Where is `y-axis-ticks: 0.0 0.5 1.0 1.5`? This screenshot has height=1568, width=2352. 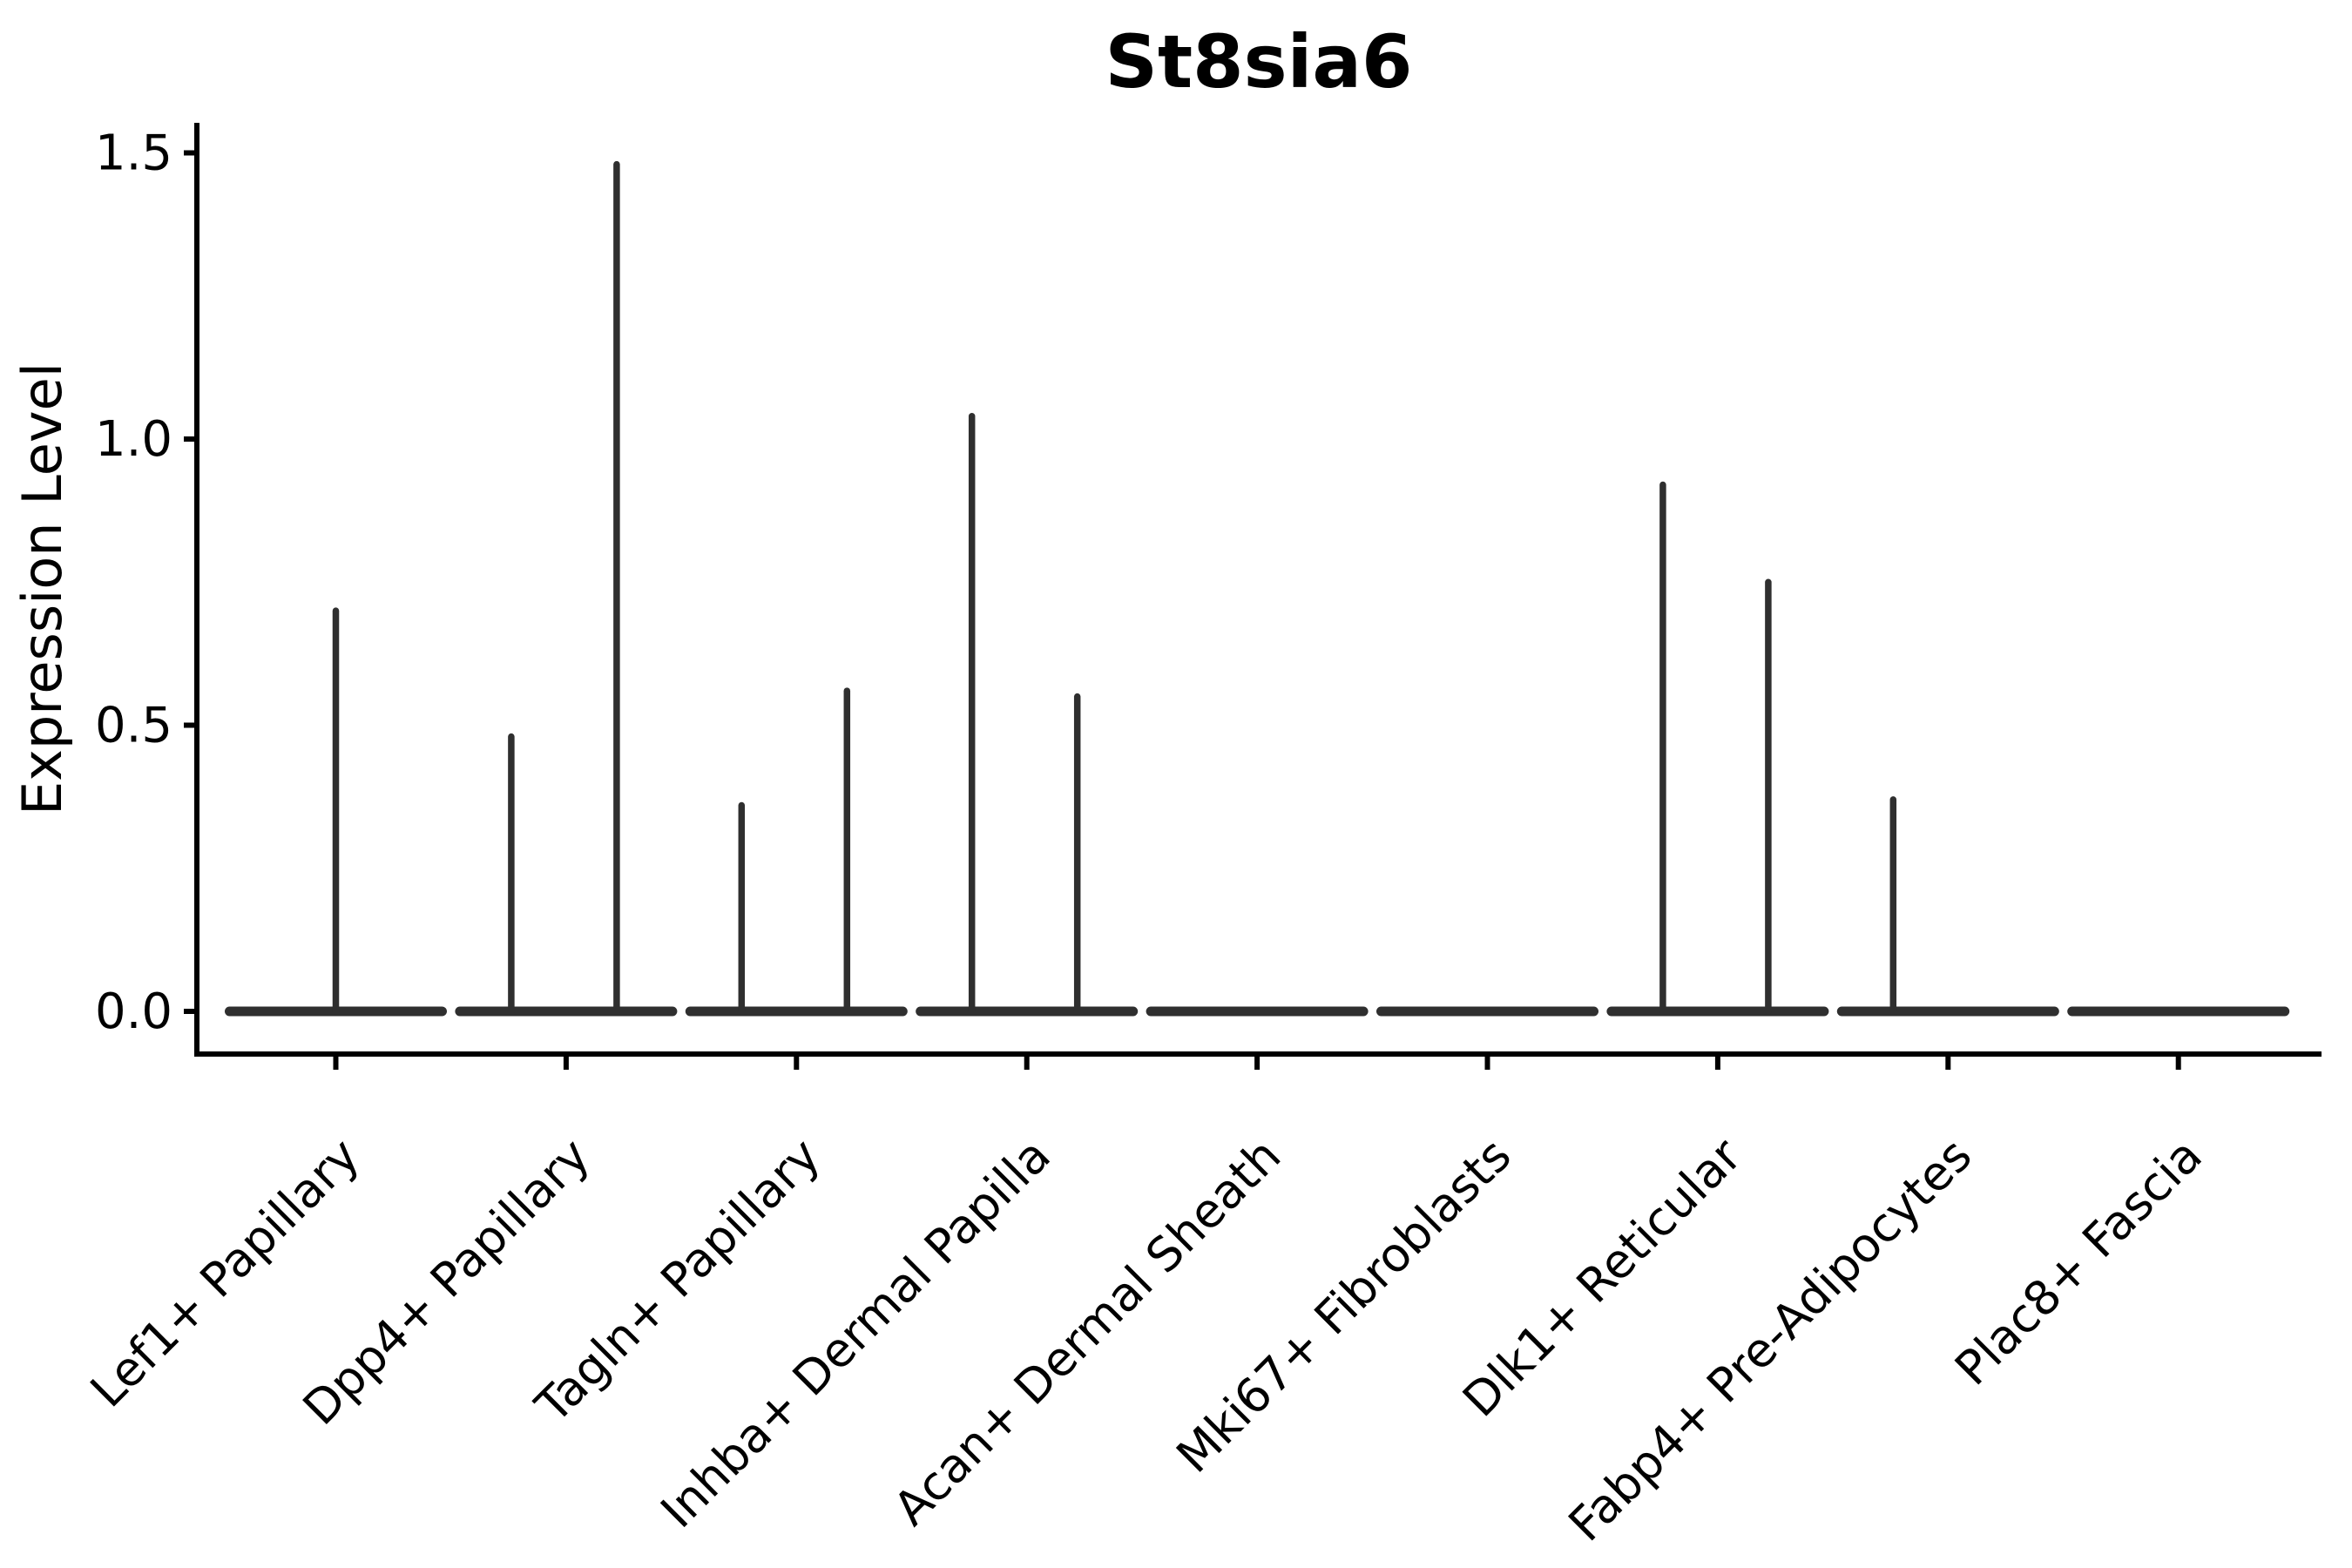
y-axis-ticks: 0.0 0.5 1.0 1.5 is located at coordinates (146, 582).